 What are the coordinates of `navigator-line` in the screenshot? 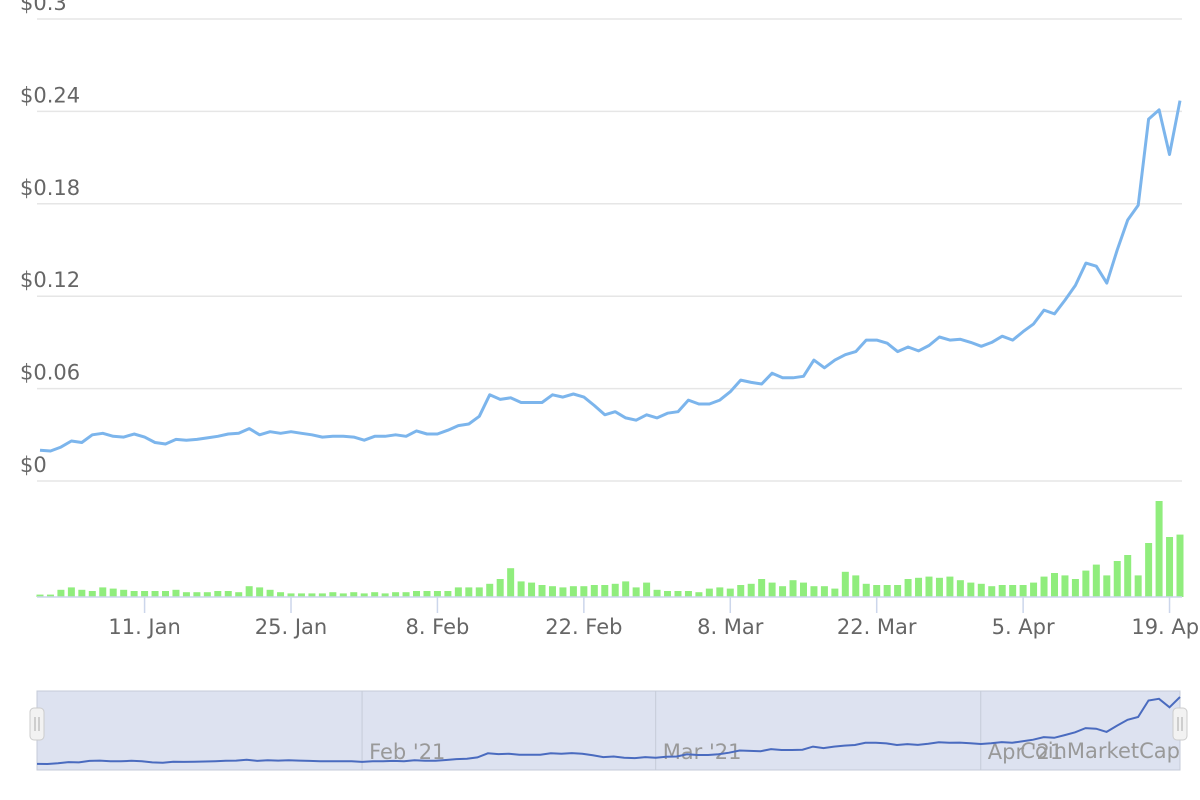 It's located at (608, 731).